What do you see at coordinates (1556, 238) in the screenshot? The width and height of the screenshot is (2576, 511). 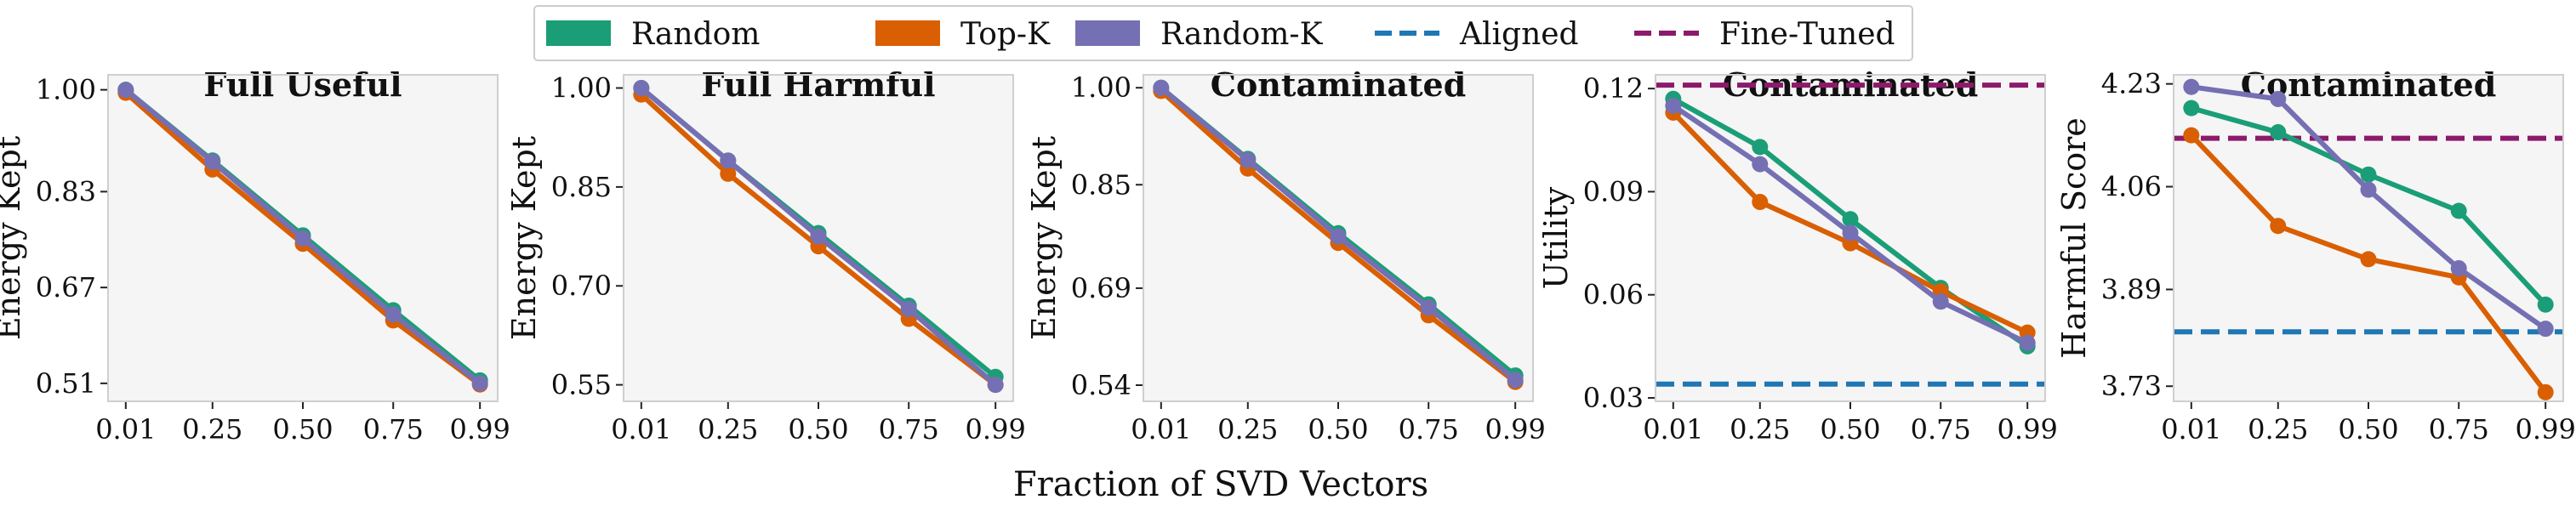 I see `y-axis-label: Utility` at bounding box center [1556, 238].